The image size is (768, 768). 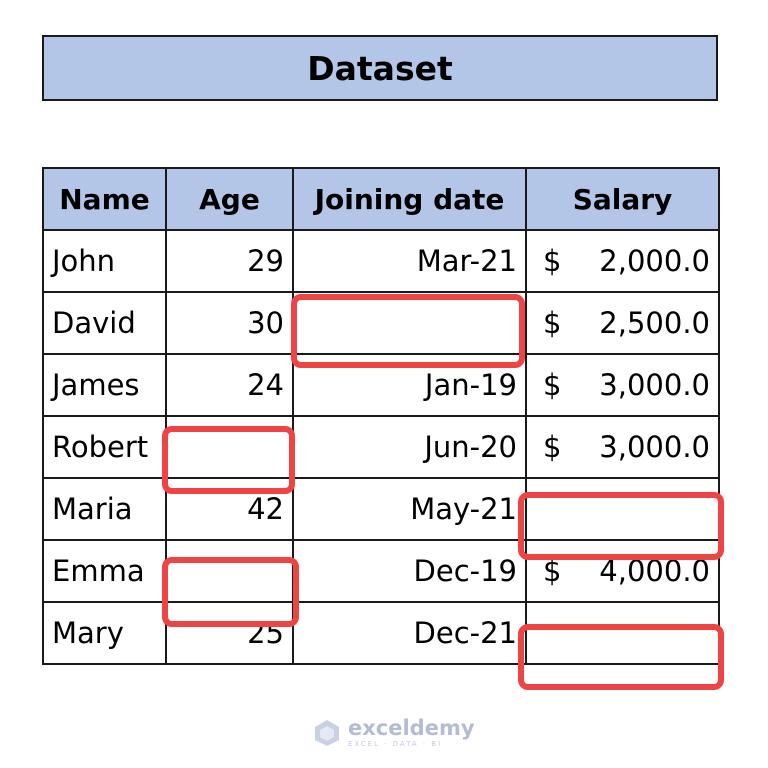 I want to click on salary-value: 2,500.0, so click(x=654, y=323).